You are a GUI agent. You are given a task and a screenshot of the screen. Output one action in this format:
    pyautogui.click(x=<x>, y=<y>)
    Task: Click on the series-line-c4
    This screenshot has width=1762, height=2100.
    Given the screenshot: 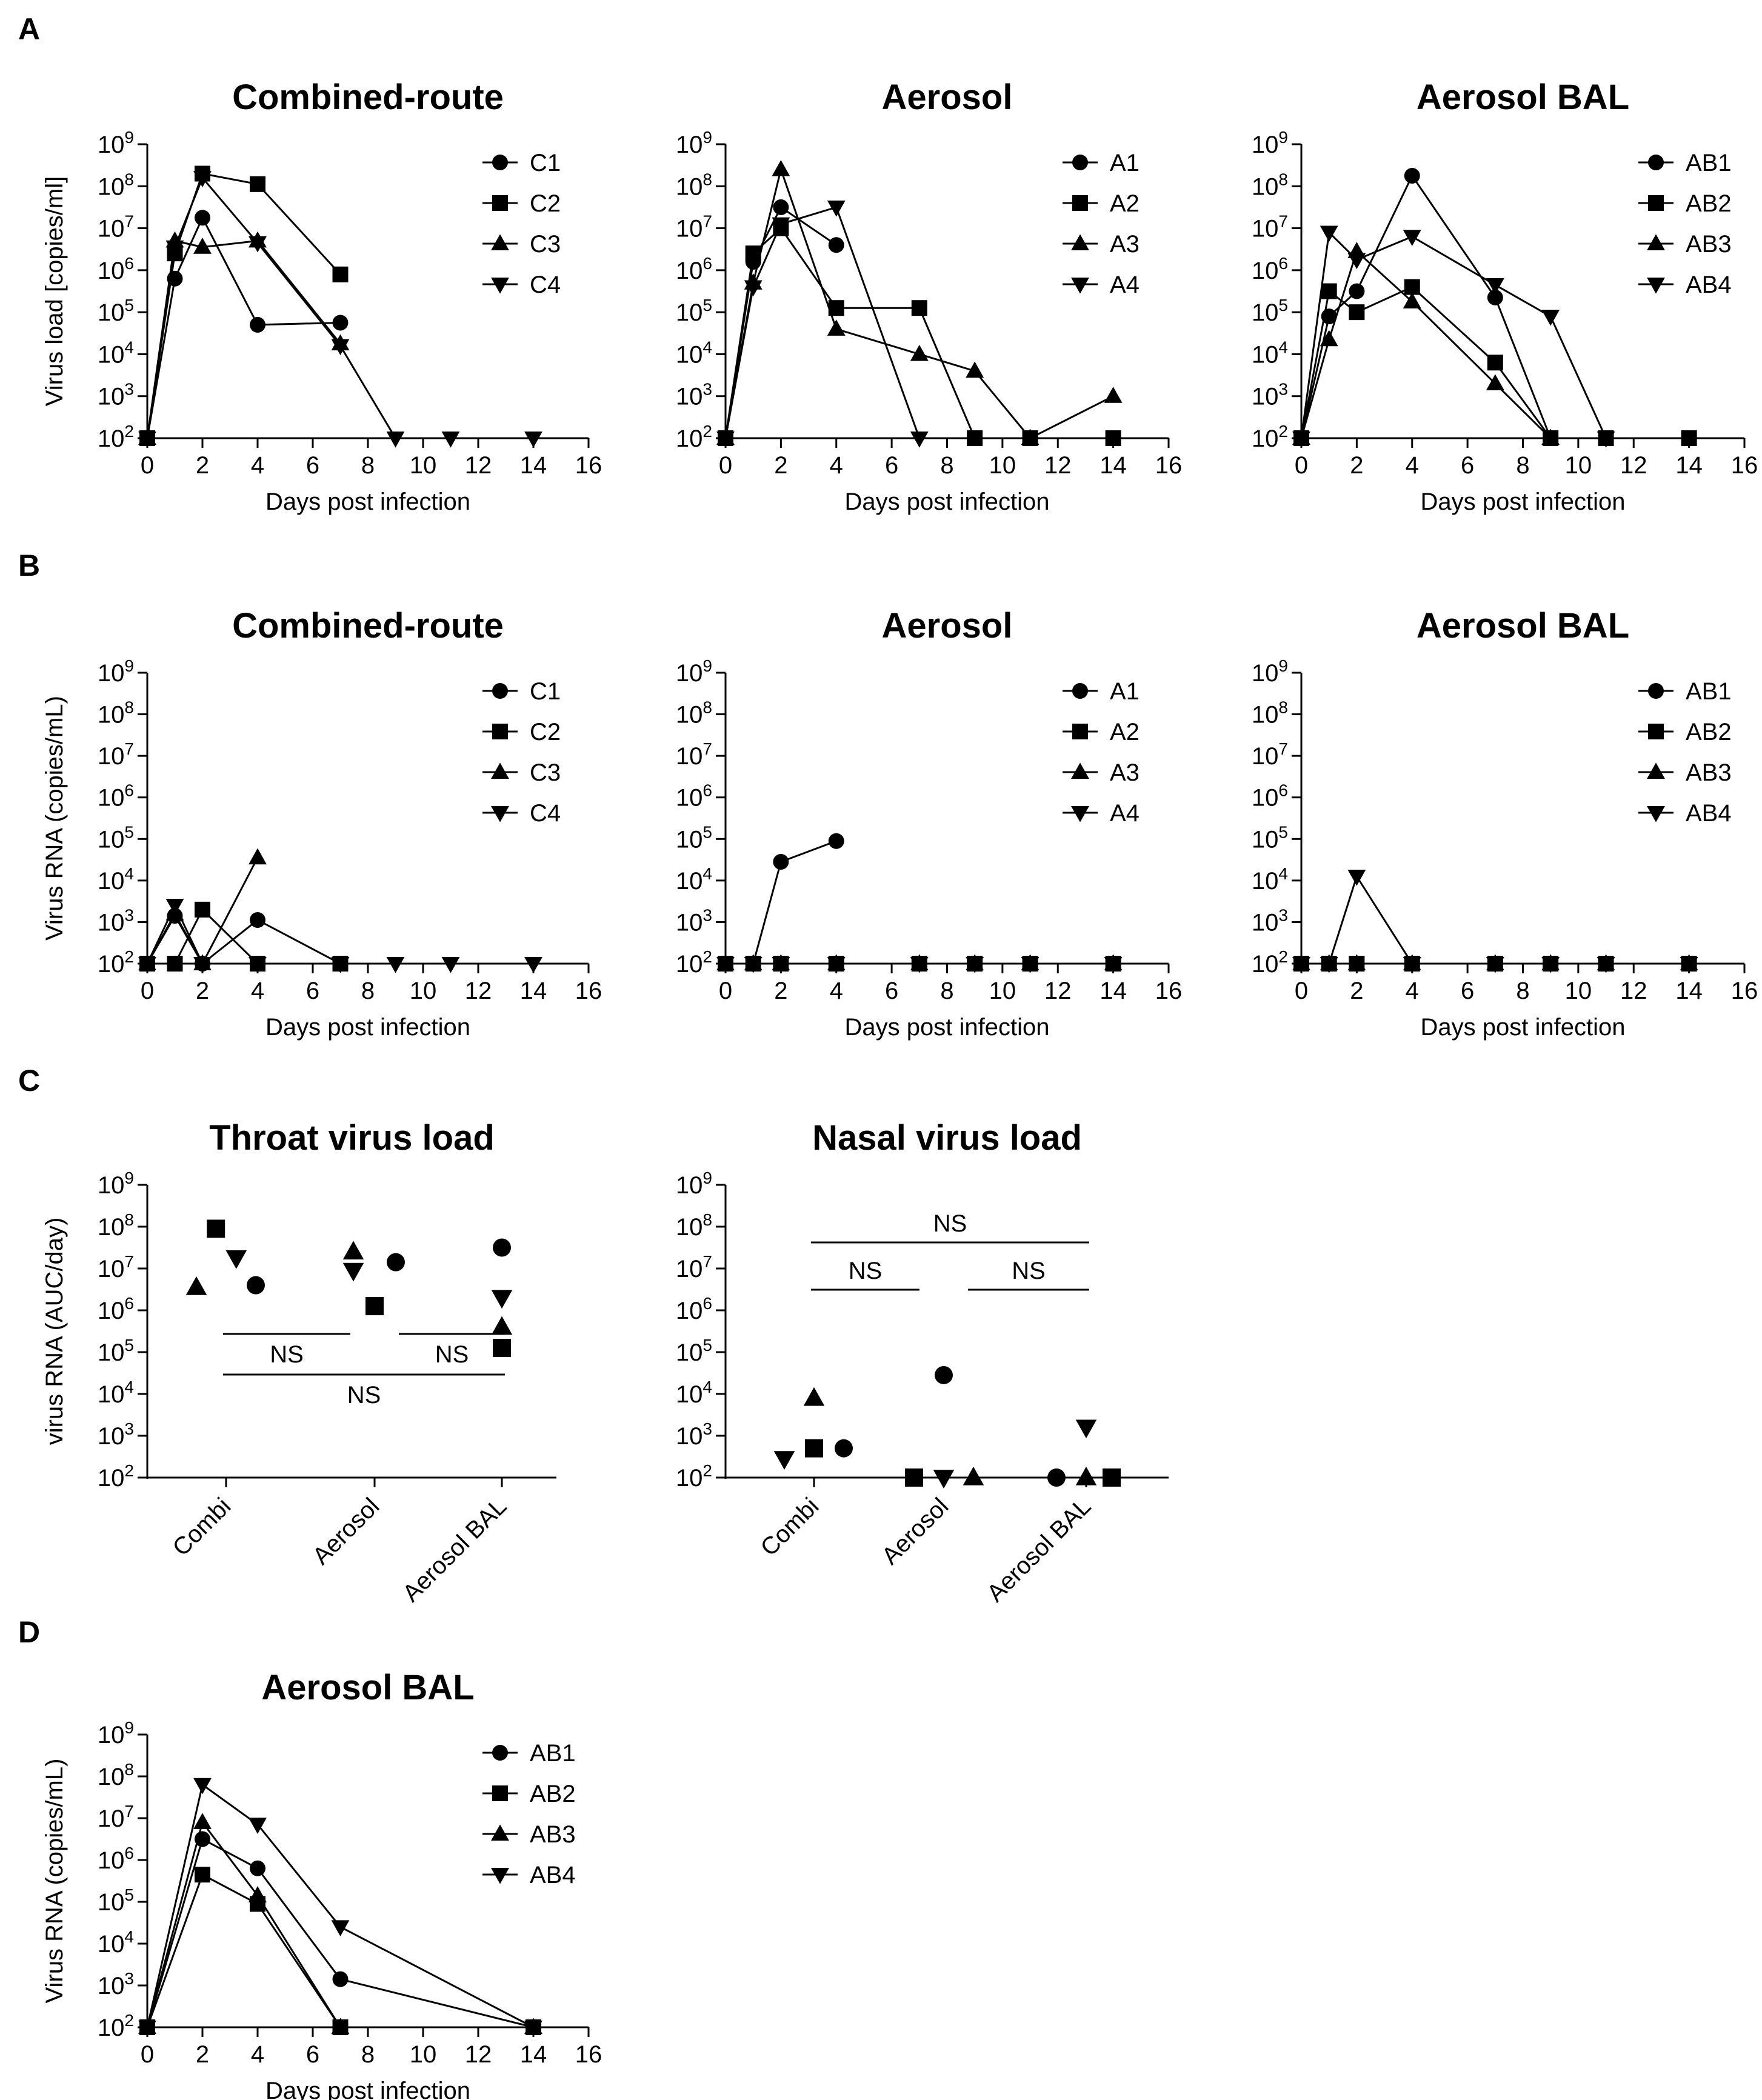 What is the action you would take?
    pyautogui.click(x=340, y=307)
    